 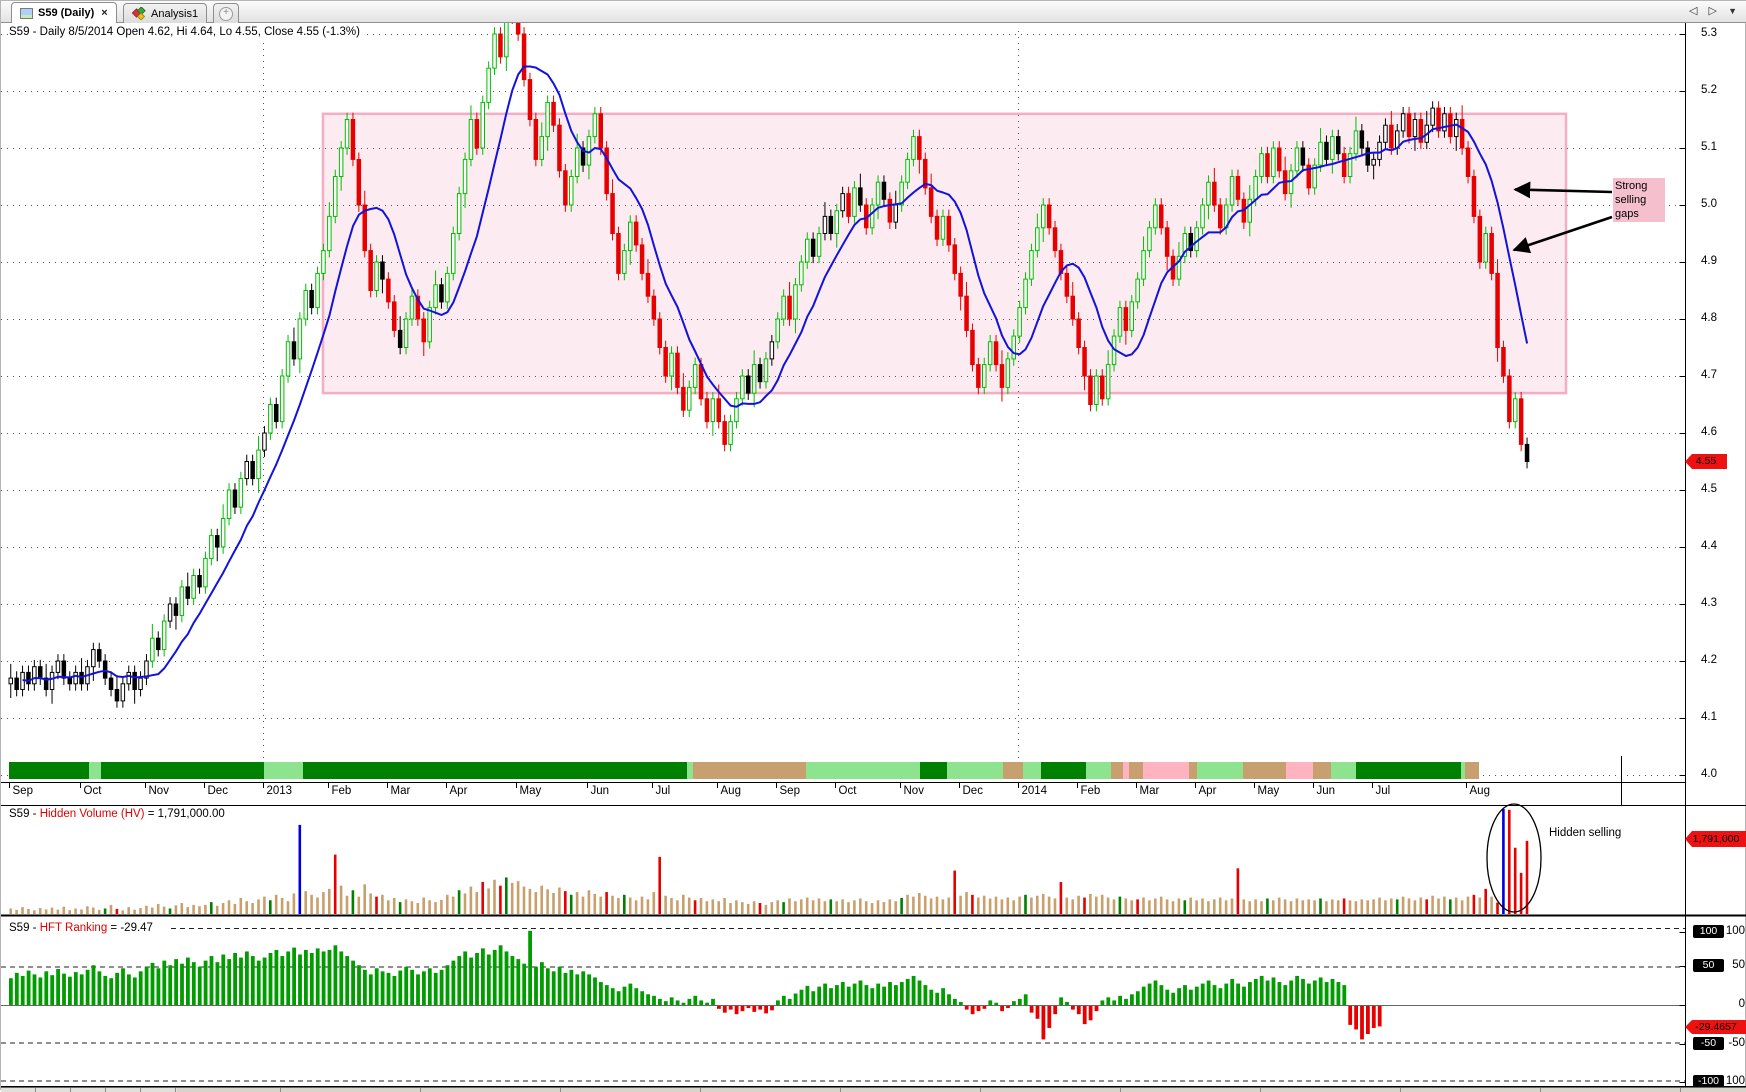 What do you see at coordinates (1639, 200) in the screenshot?
I see `strong-selling-annotation: Strong selling gaps` at bounding box center [1639, 200].